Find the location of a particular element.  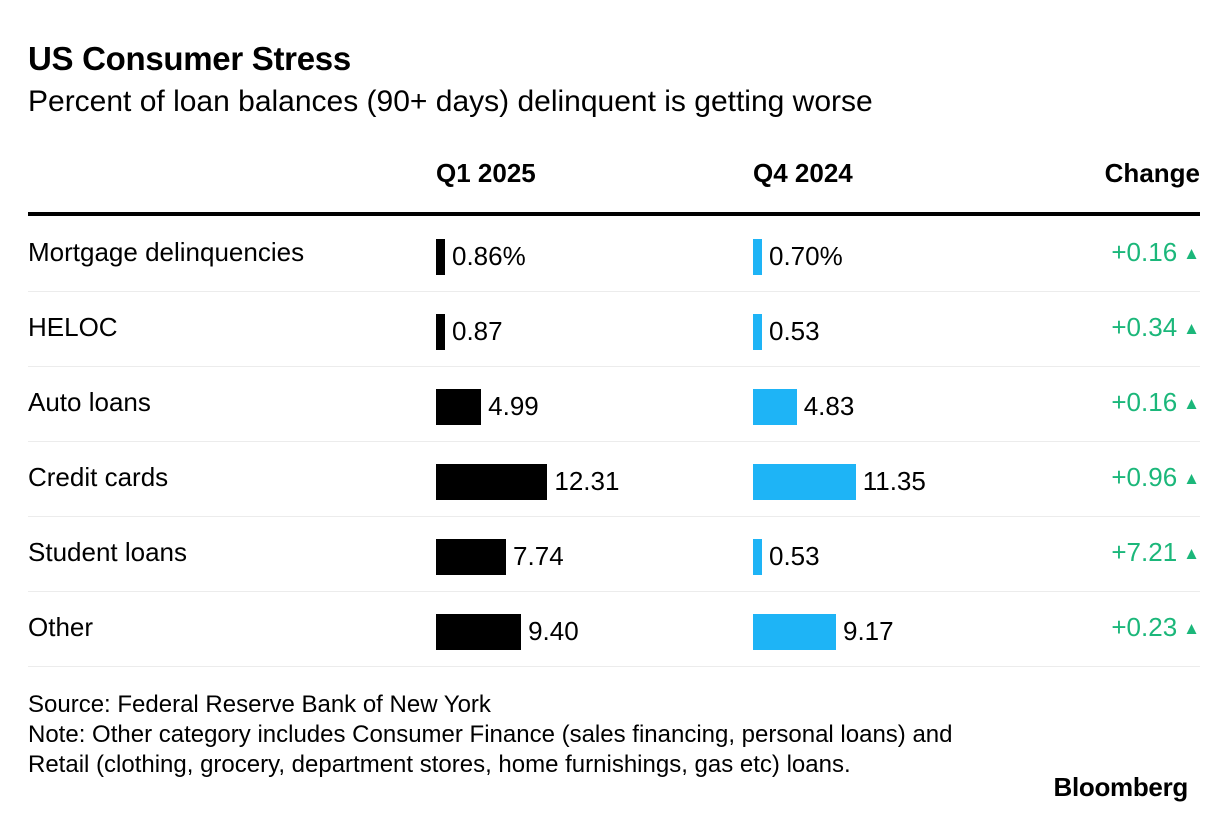

table-row: Credit cards 12.31 11.35 +0.96 ▲ is located at coordinates (614, 479).